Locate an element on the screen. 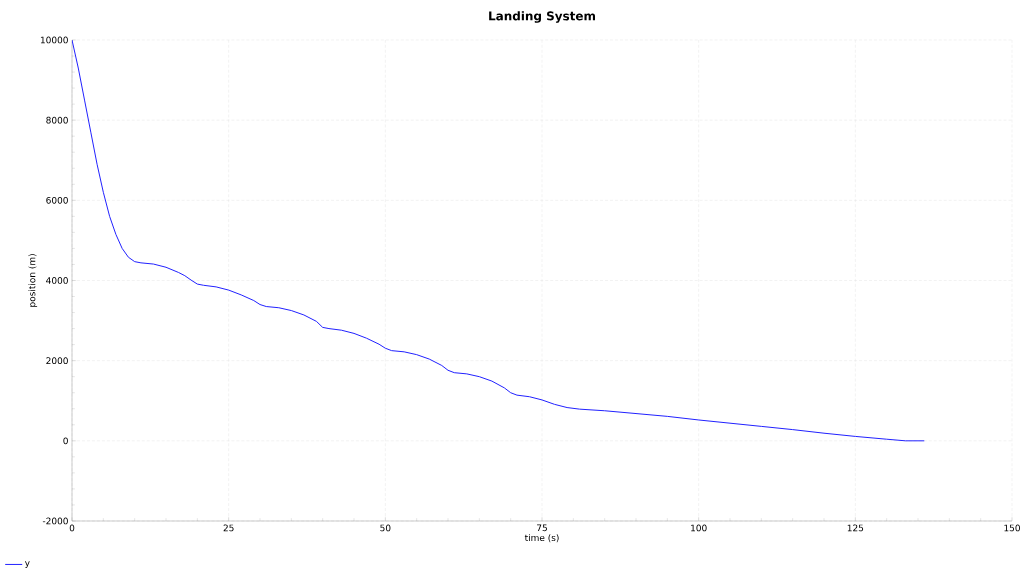 This screenshot has height=576, width=1027. legend-label: y is located at coordinates (27, 565).